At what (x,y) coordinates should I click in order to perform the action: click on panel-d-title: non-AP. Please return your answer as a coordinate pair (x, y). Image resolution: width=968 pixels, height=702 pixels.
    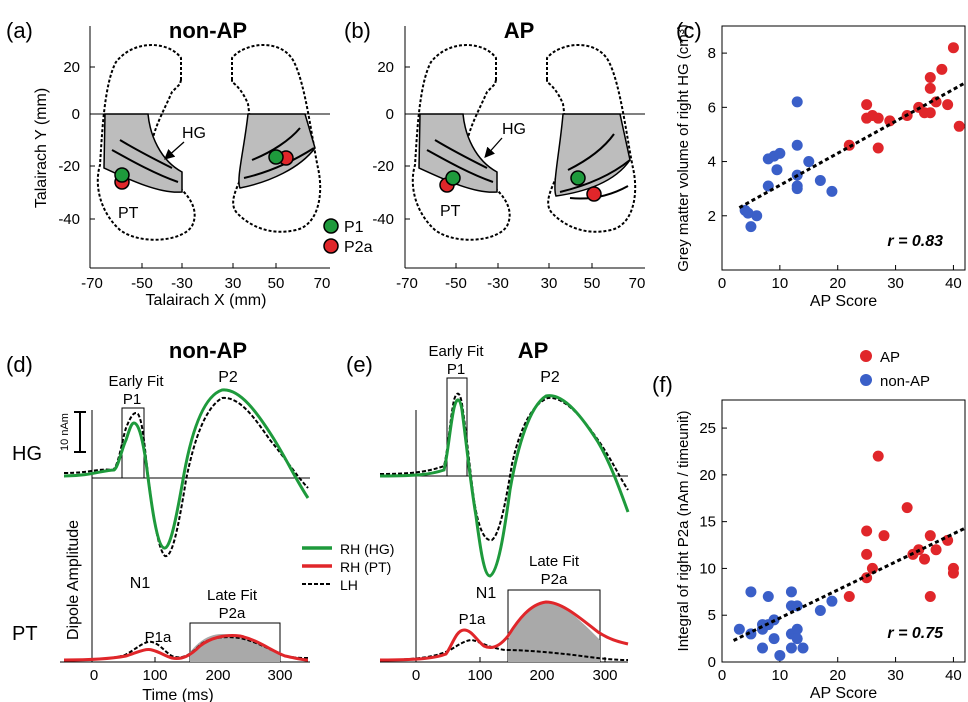
    Looking at the image, I should click on (208, 350).